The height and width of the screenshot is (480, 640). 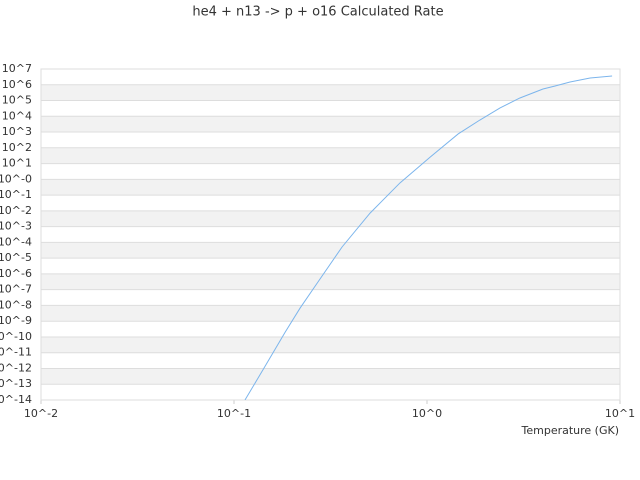 I want to click on y-tick-label: 10^-3, so click(x=16, y=226).